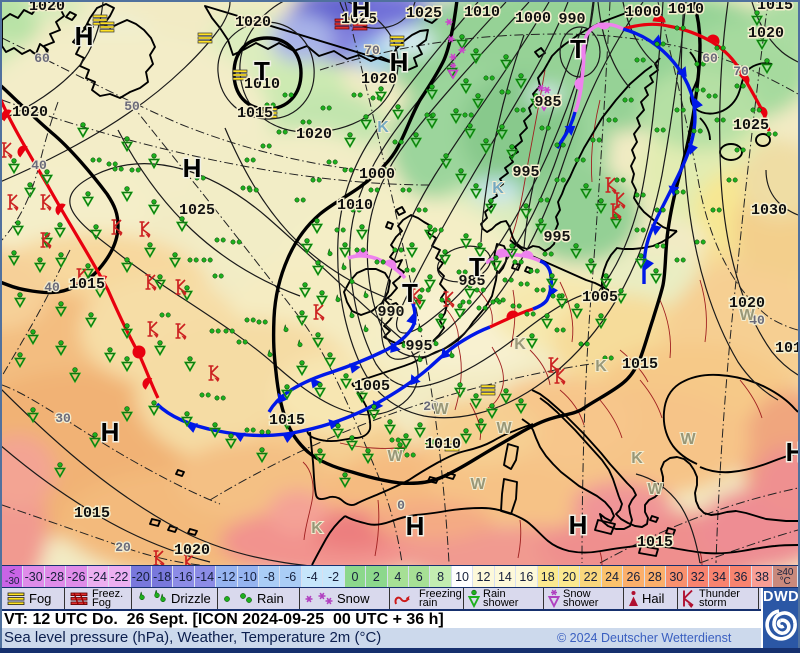 This screenshot has height=653, width=800. What do you see at coordinates (132, 106) in the screenshot?
I see `svg-text: 50` at bounding box center [132, 106].